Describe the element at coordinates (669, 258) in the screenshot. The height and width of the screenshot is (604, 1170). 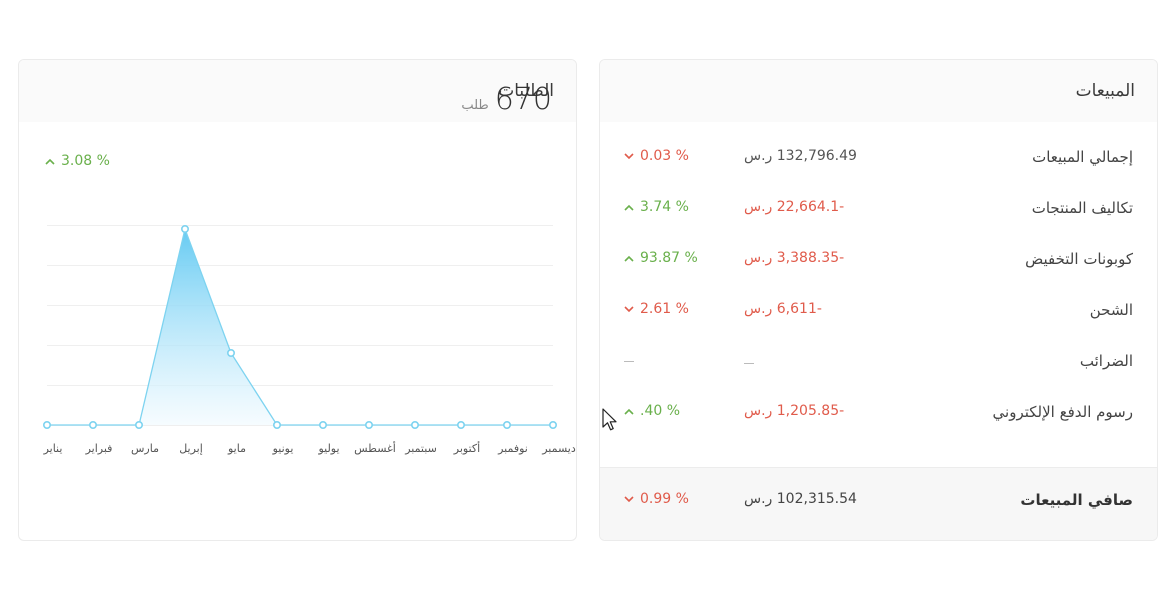
I see `sales-row-change-value: 93.87 %` at that location.